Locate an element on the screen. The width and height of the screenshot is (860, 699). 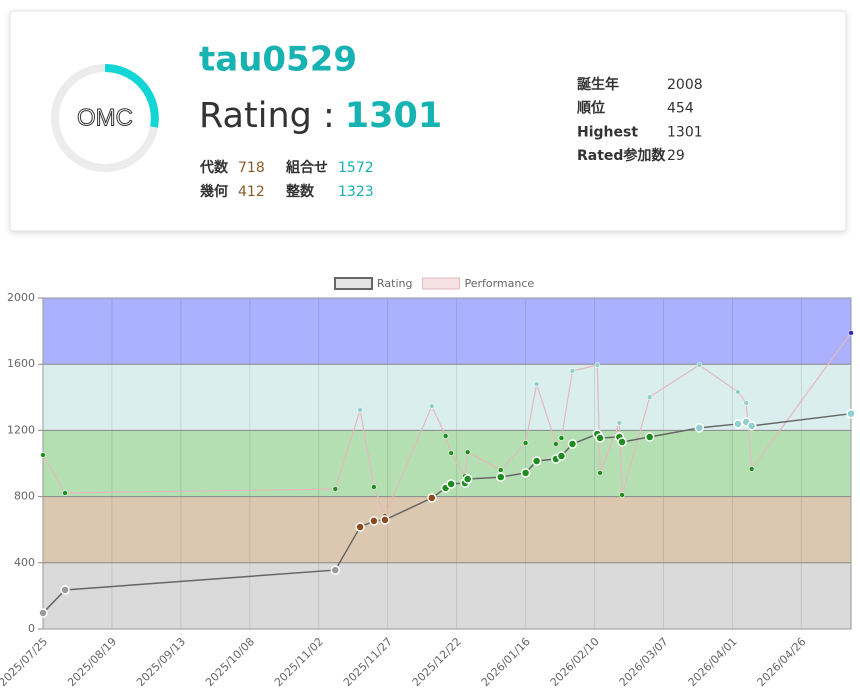
info-value: 454 is located at coordinates (680, 109).